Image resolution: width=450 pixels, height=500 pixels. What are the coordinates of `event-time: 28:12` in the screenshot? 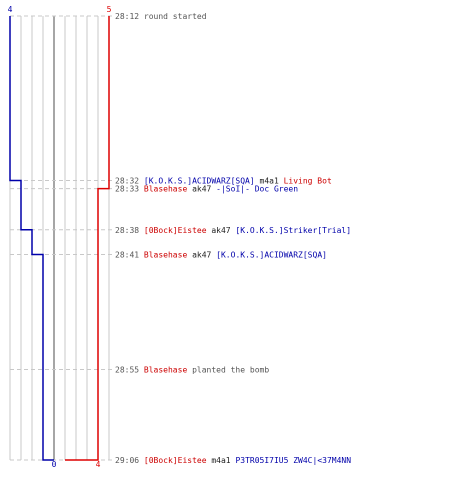 It's located at (129, 16).